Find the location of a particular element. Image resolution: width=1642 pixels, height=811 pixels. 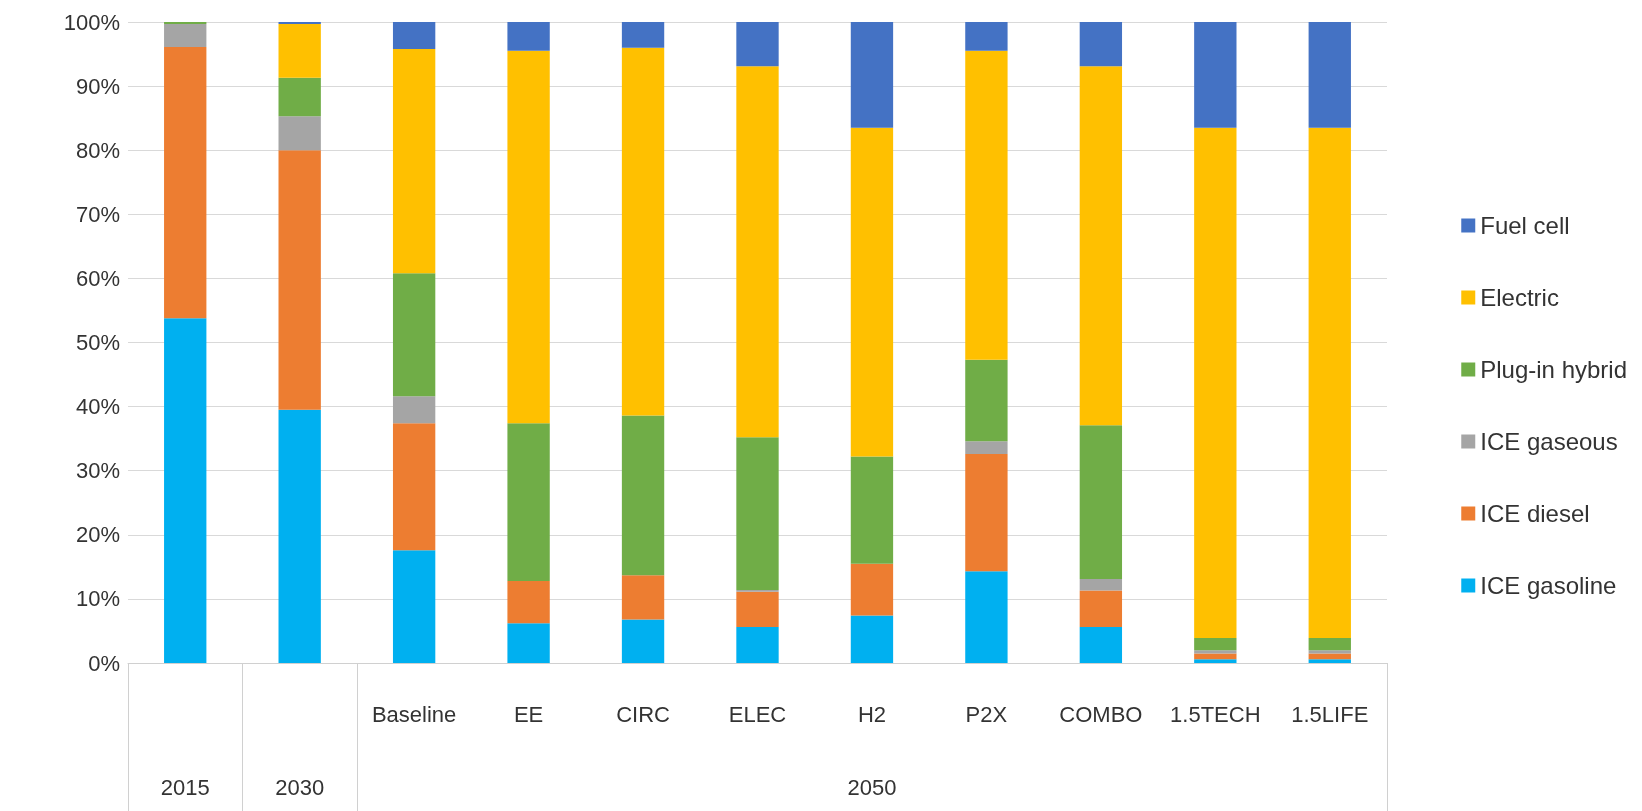

legend-label: Fuel cell is located at coordinates (1525, 225).